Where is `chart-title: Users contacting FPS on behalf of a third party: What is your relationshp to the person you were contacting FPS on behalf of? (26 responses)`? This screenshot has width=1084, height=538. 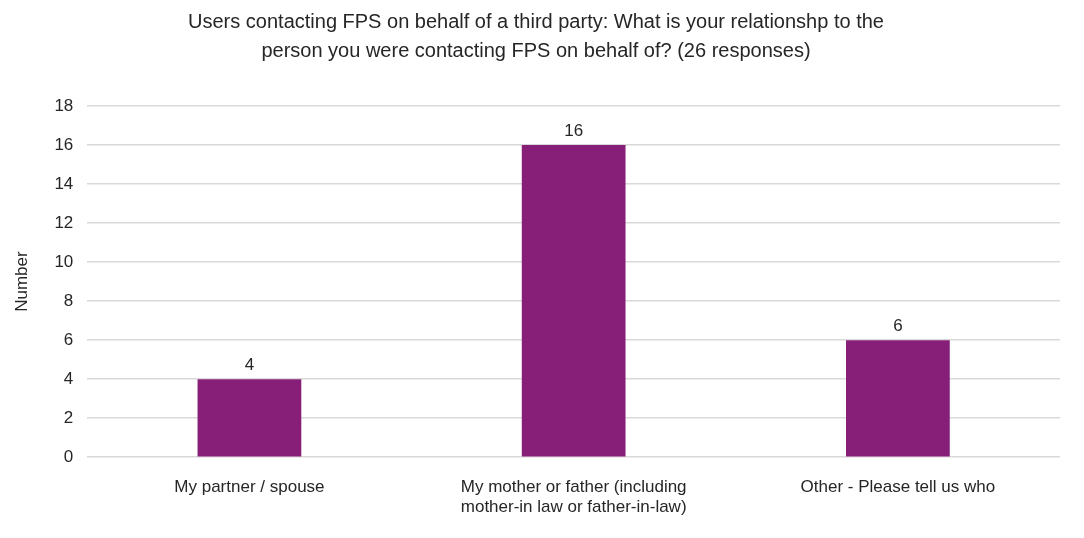 chart-title: Users contacting FPS on behalf of a third party: What is your relationshp to the person you were contacting FPS on behalf of? (26 responses) is located at coordinates (536, 36).